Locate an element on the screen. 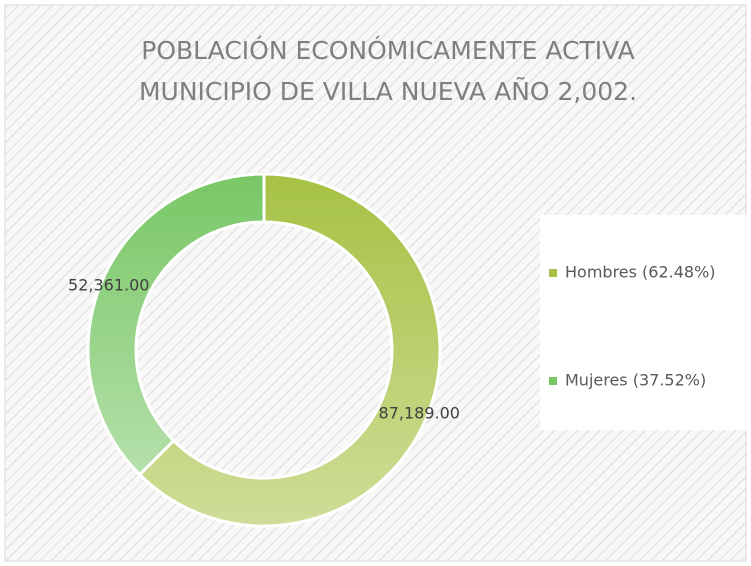  data-label: 87,189.00 is located at coordinates (419, 413).